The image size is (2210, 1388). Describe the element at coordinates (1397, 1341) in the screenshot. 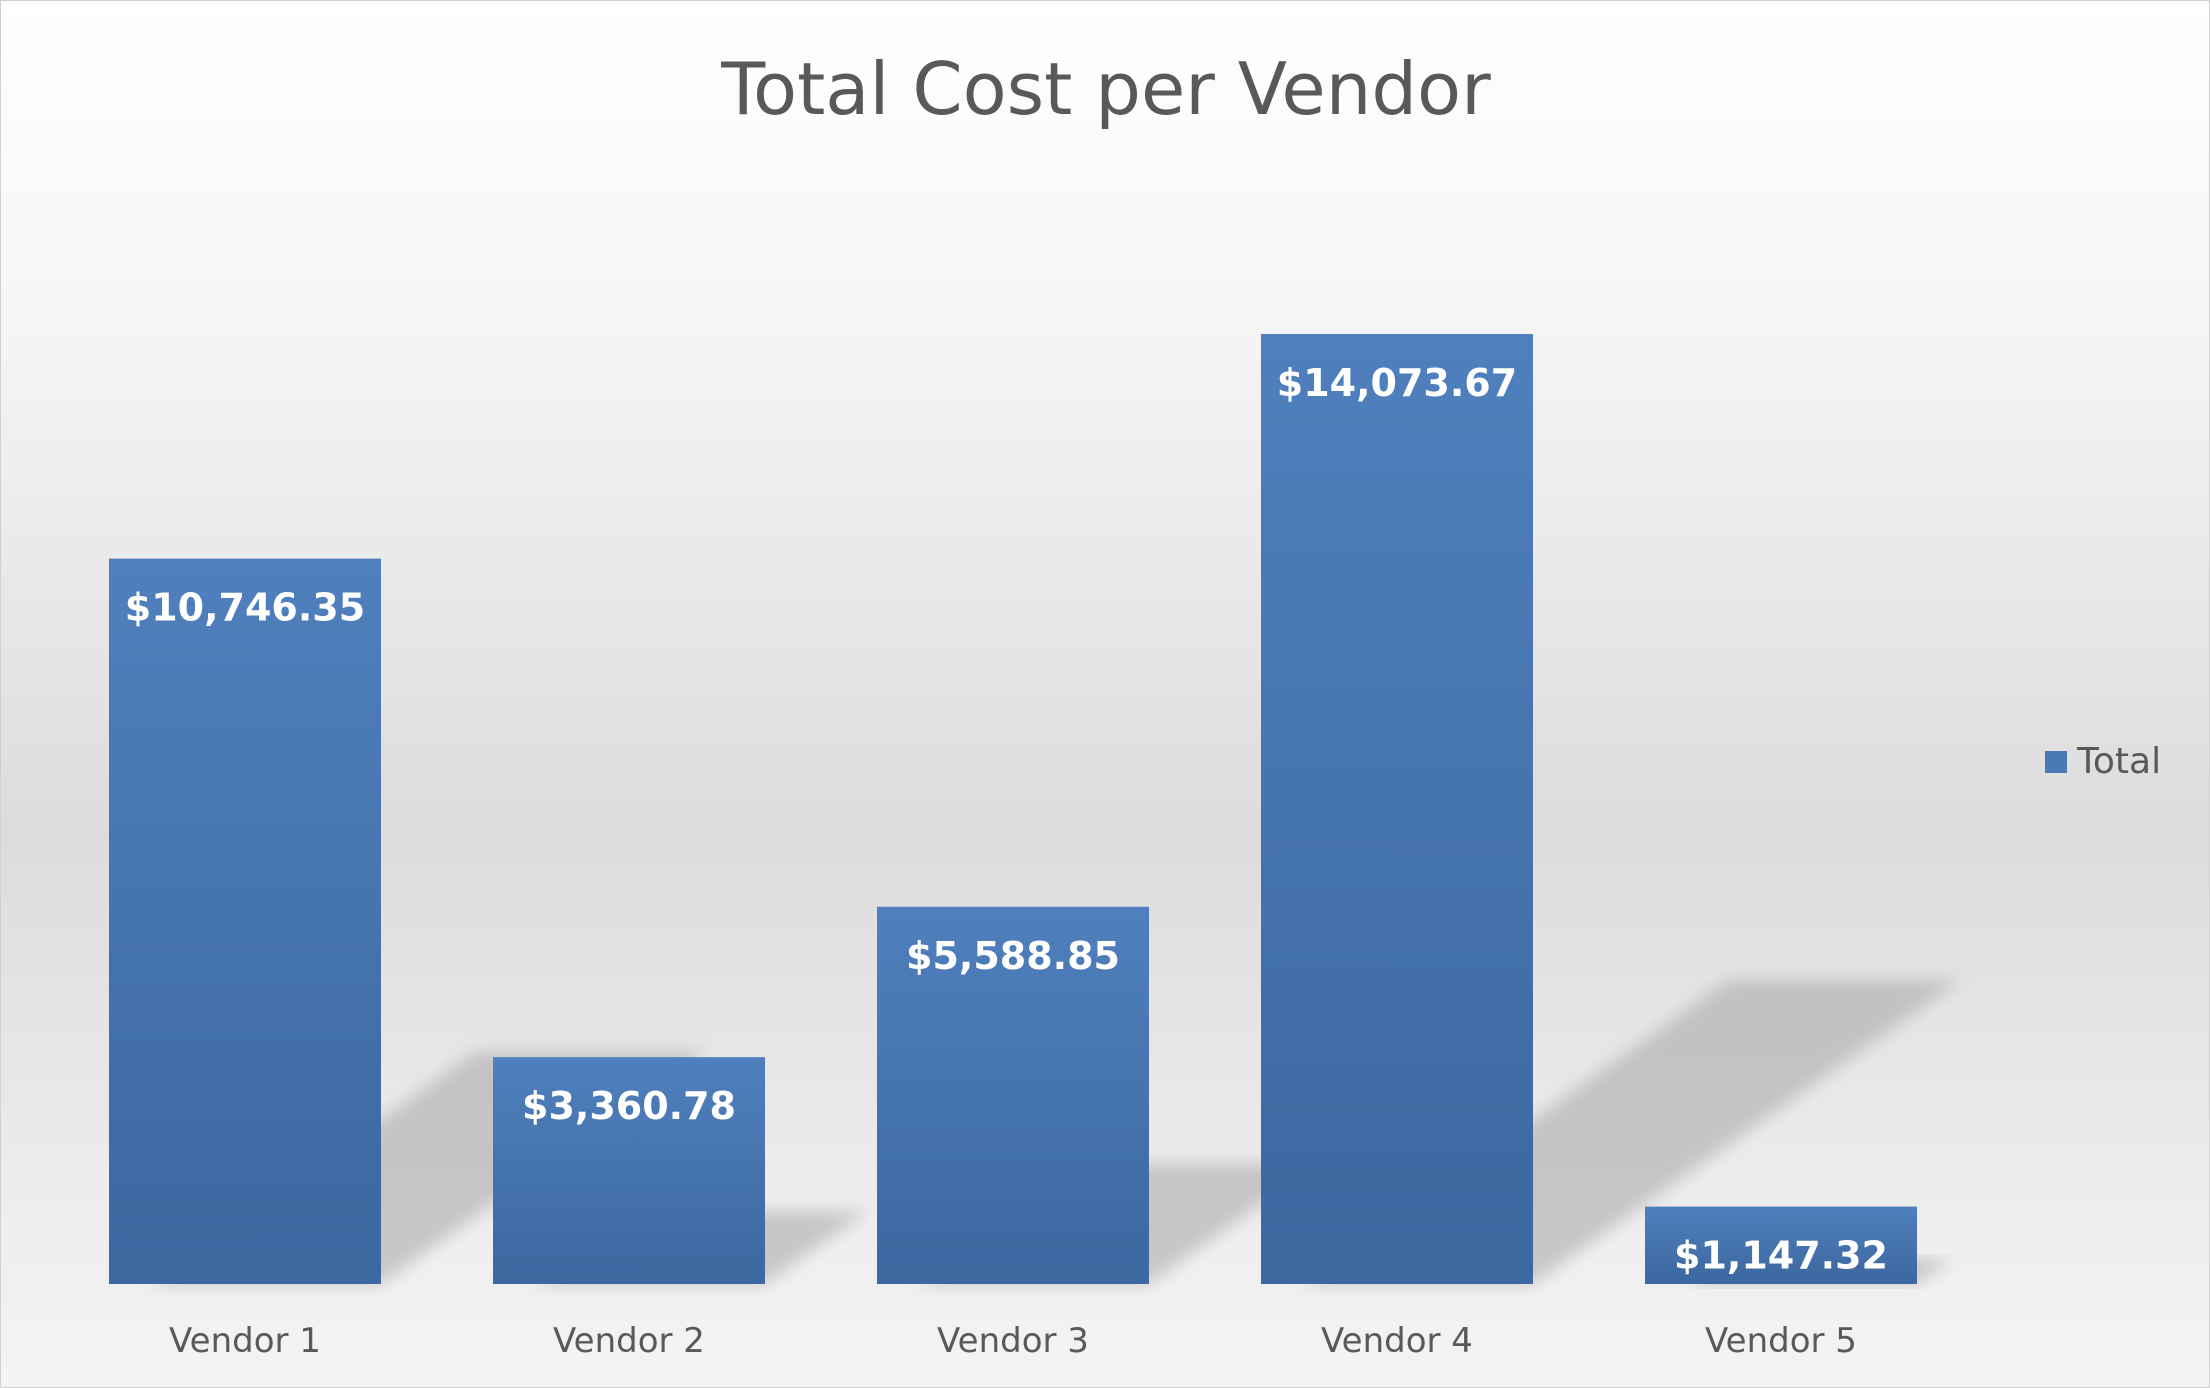

I see `x-tick-label-4: Vendor 4` at that location.